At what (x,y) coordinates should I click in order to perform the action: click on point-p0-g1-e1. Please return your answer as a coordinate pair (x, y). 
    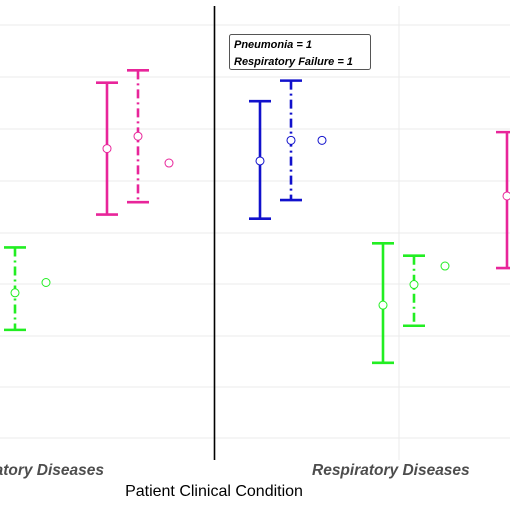
    Looking at the image, I should click on (138, 136).